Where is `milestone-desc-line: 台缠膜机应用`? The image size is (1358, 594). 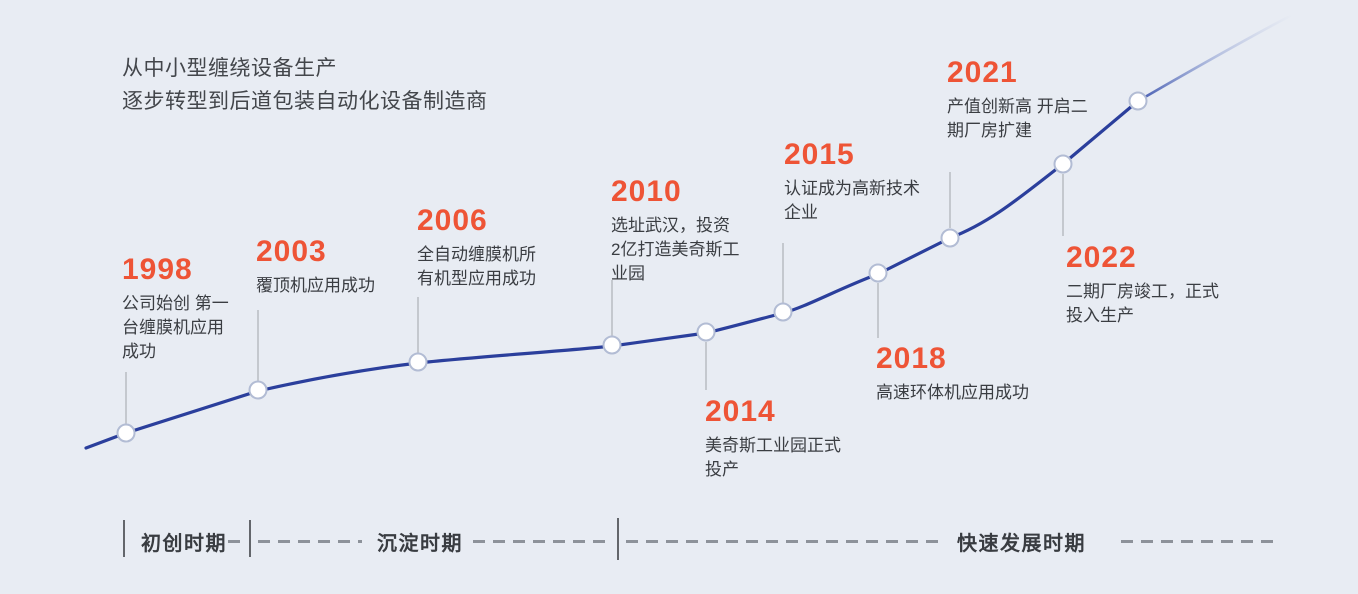
milestone-desc-line: 台缠膜机应用 is located at coordinates (173, 327).